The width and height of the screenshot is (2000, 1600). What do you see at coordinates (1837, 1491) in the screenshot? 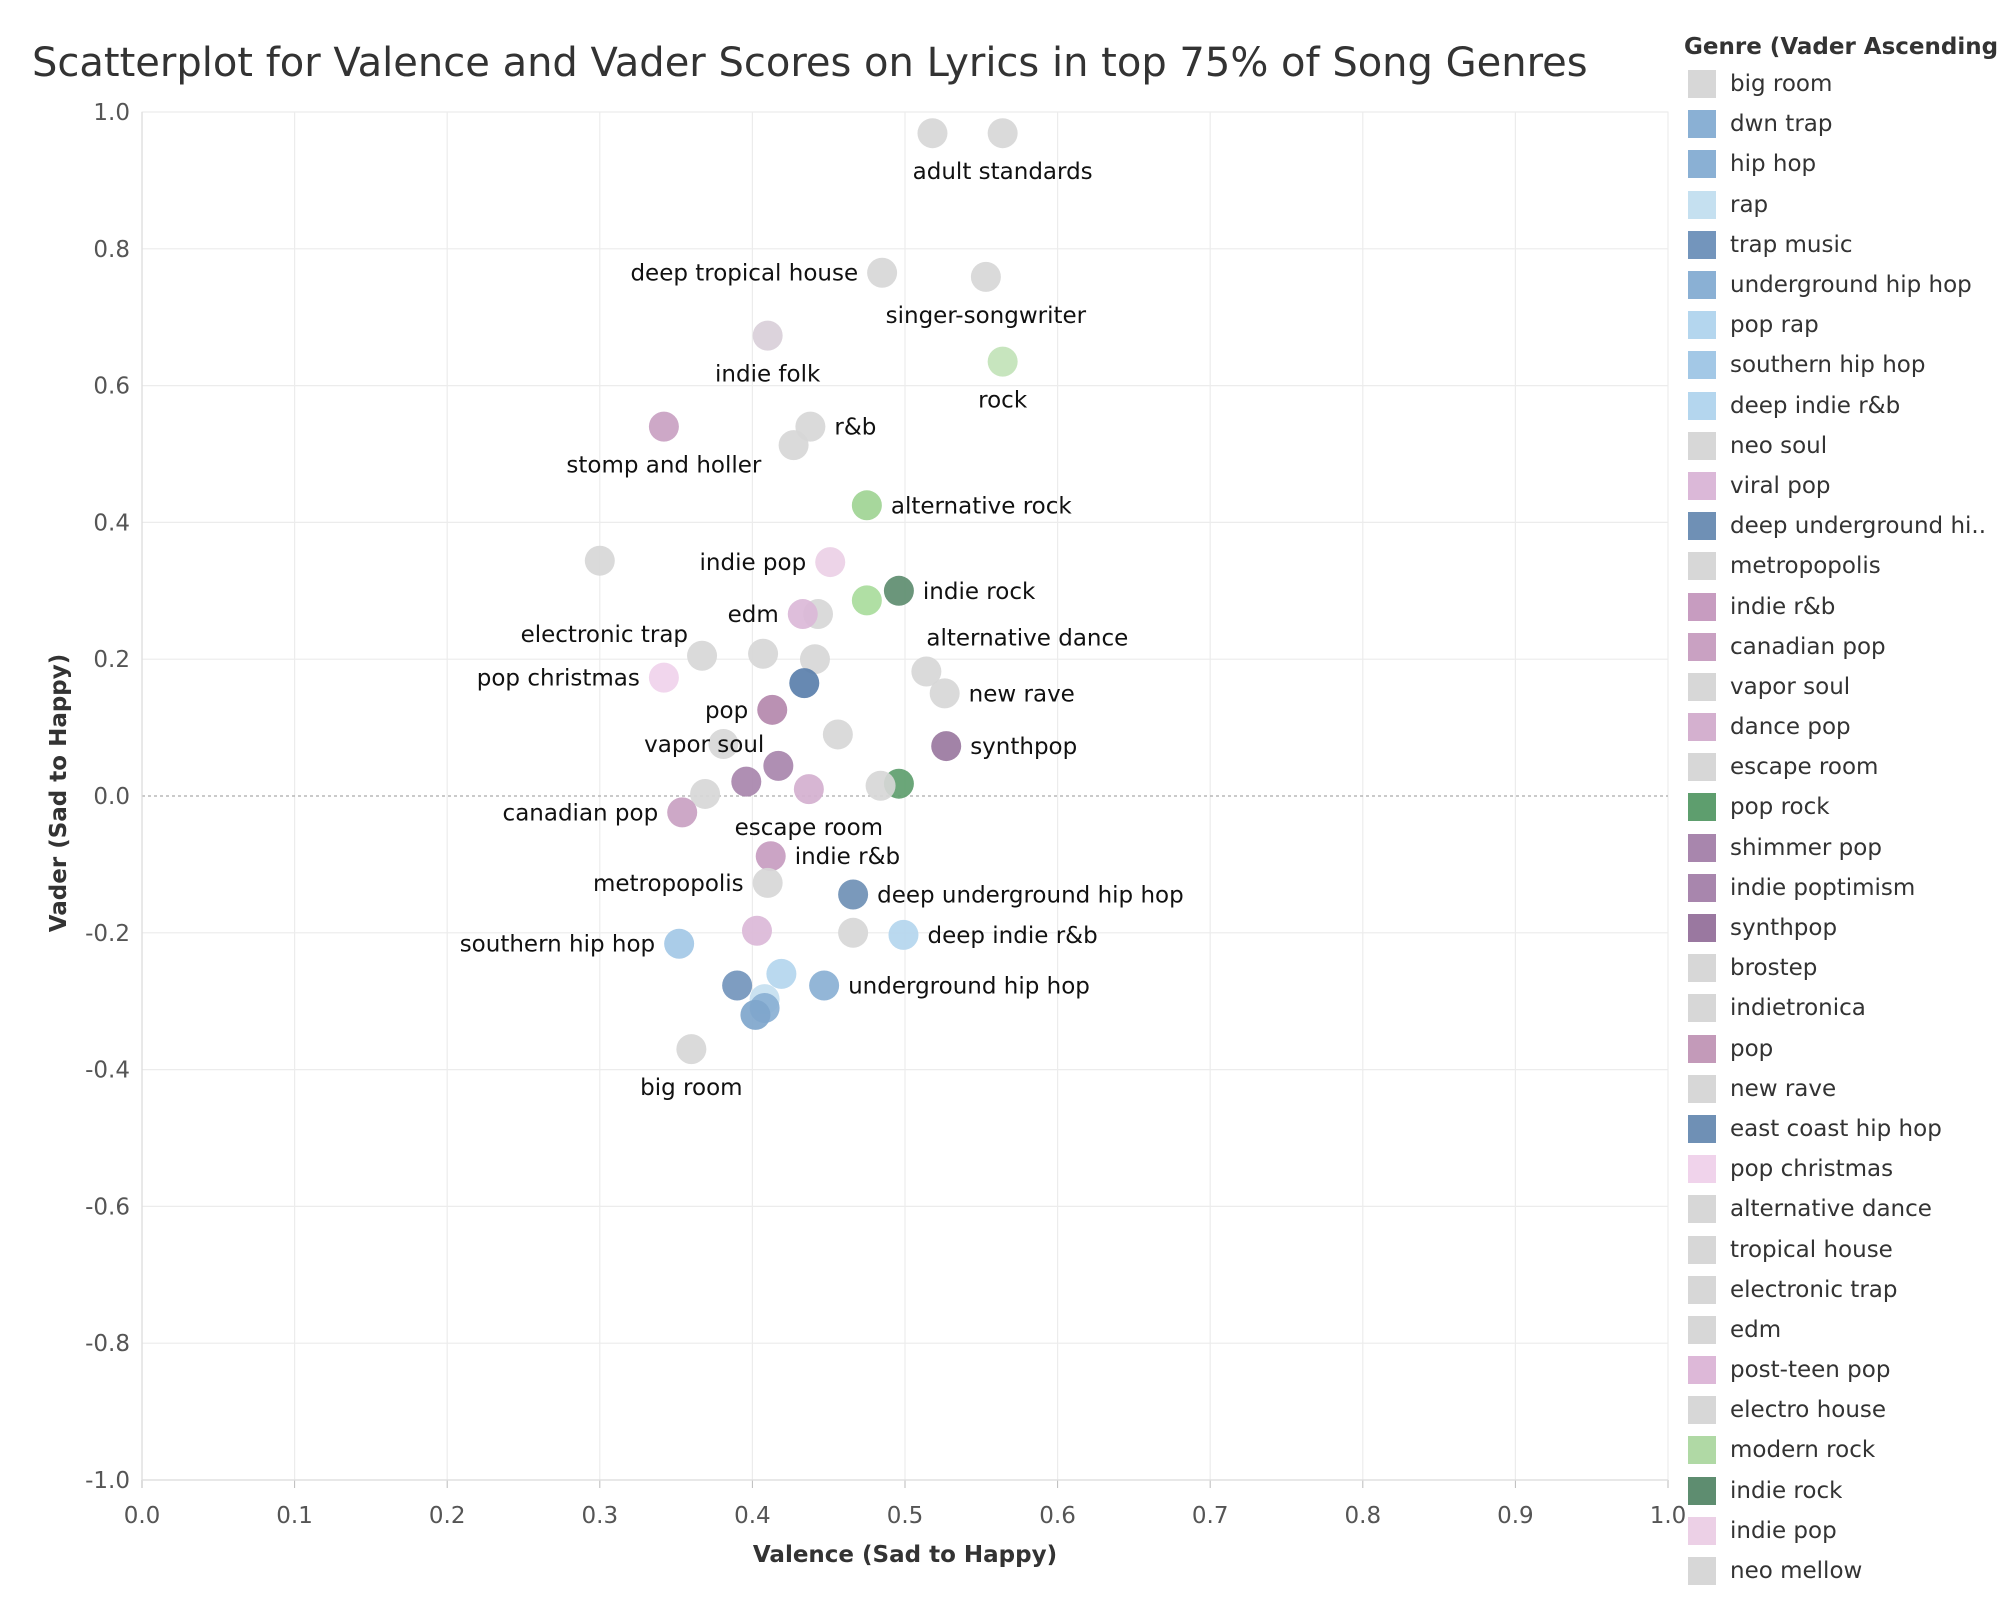
I see `legend-item: indie rock` at bounding box center [1837, 1491].